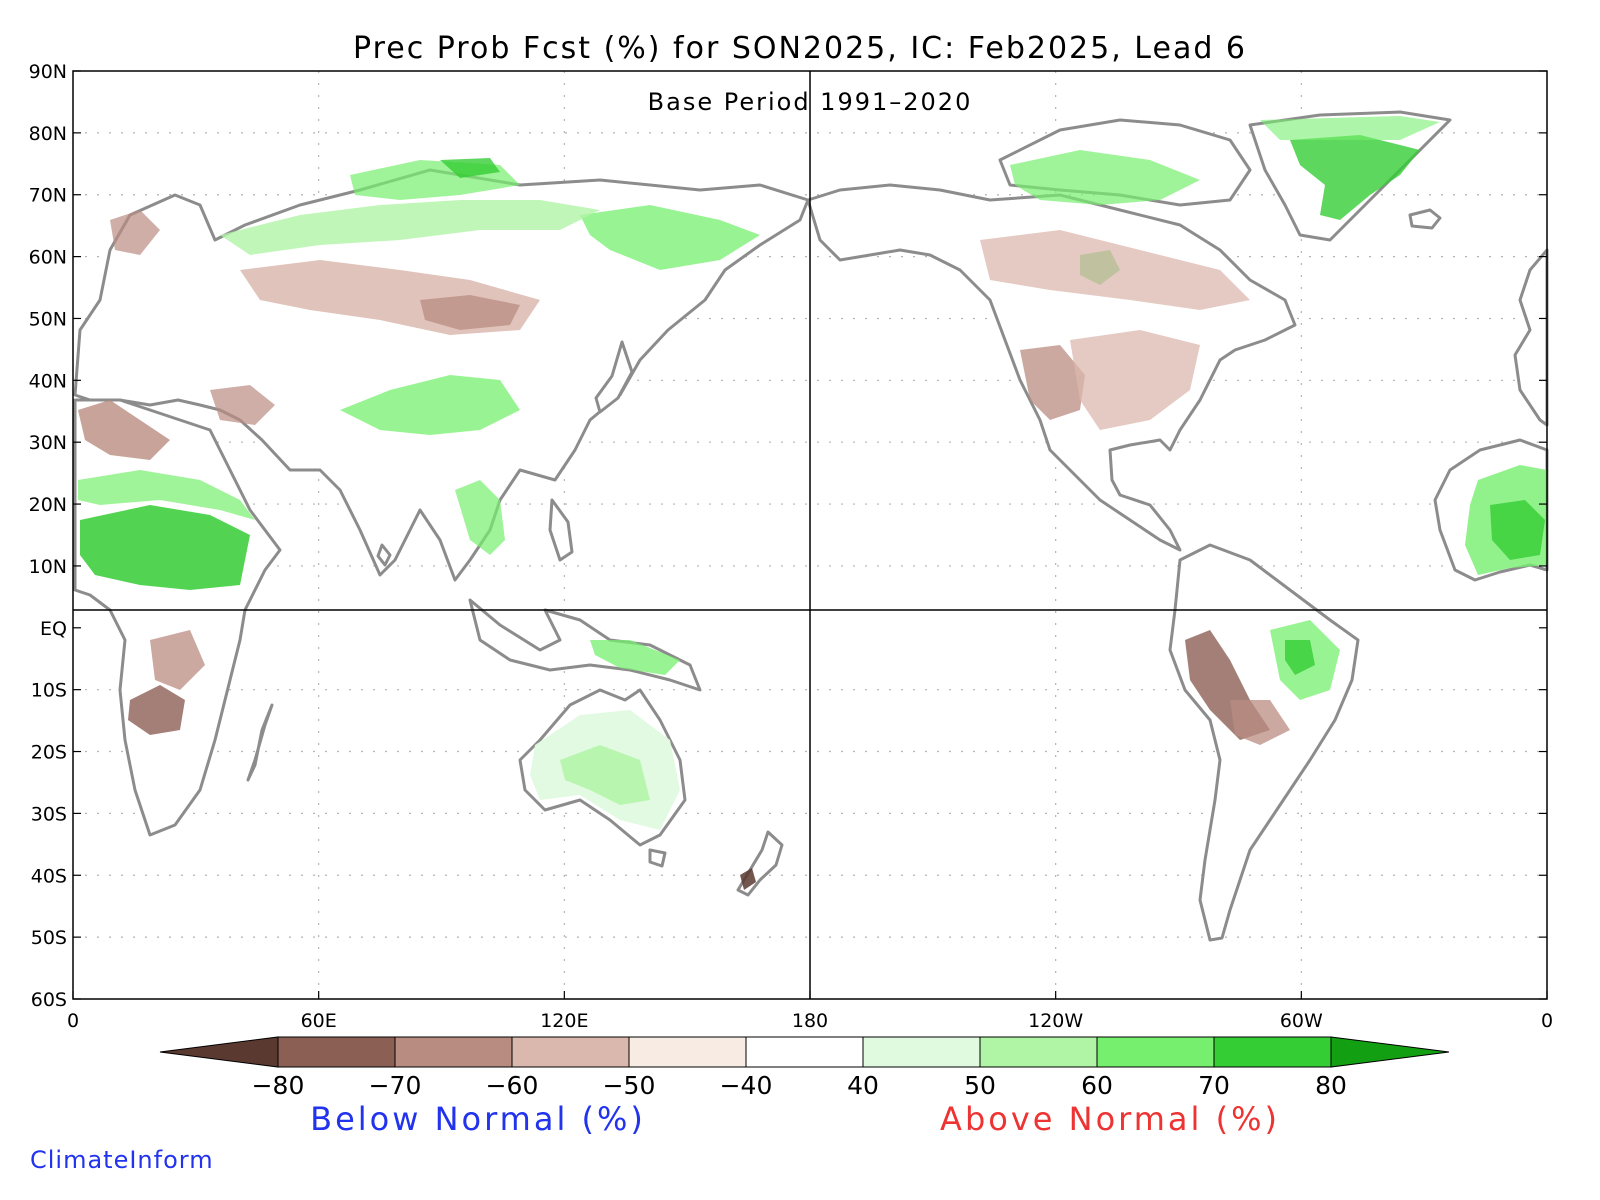 Image resolution: width=1600 pixels, height=1200 pixels. Describe the element at coordinates (48, 196) in the screenshot. I see `lat-tick-label: 70N` at that location.